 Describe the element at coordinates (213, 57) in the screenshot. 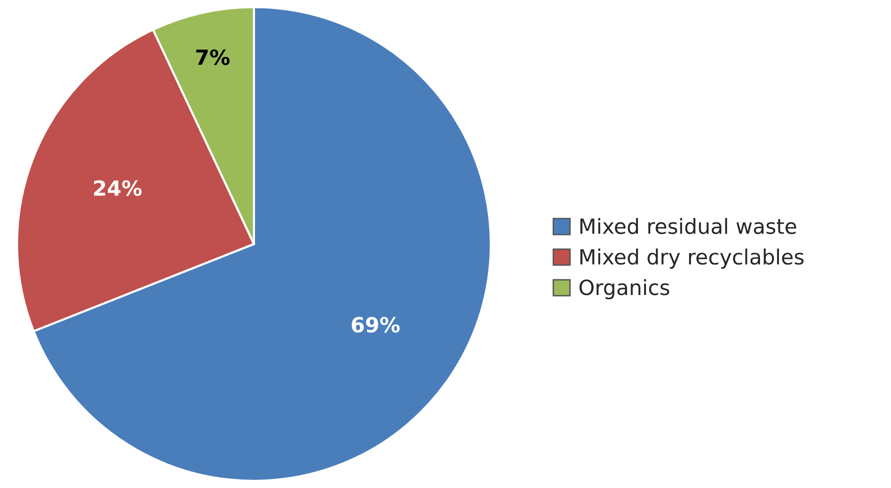

I see `data-label: 7%` at that location.